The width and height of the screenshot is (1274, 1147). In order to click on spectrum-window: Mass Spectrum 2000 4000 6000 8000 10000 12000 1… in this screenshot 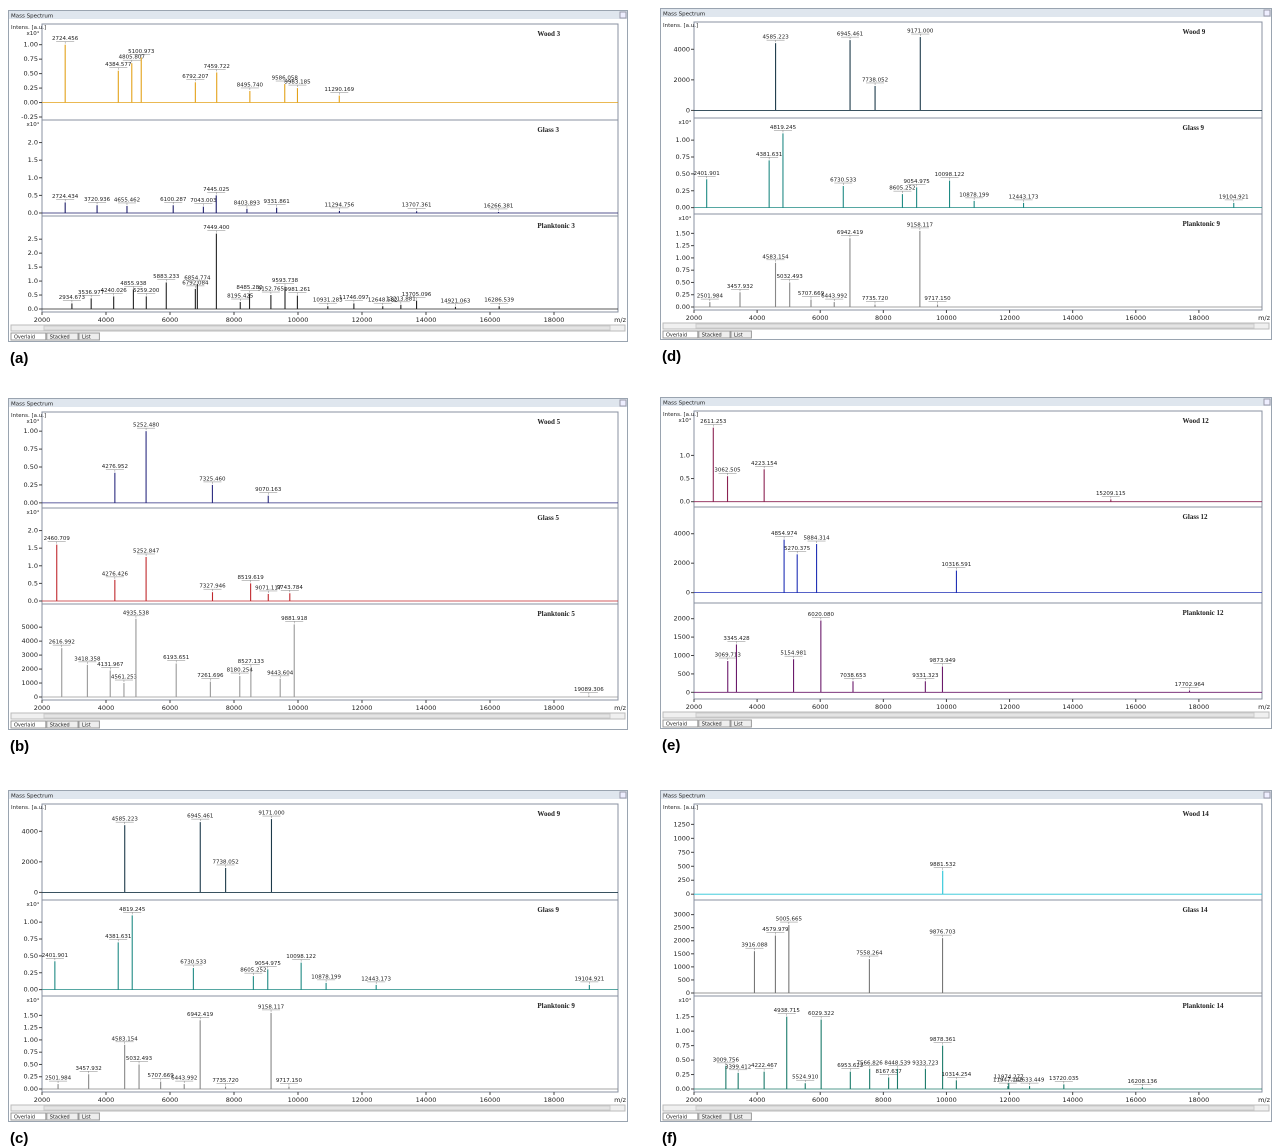, I will do `click(966, 565)`.